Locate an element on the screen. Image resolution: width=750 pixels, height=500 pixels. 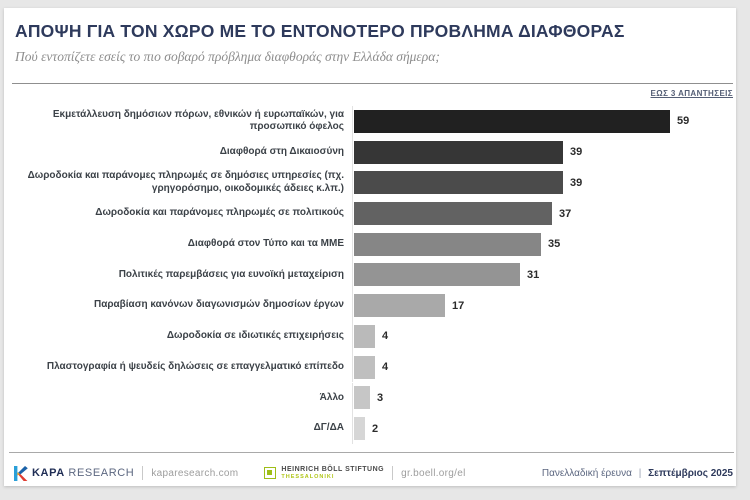
chart-row: Άλλο 3 is located at coordinates (370, 398).